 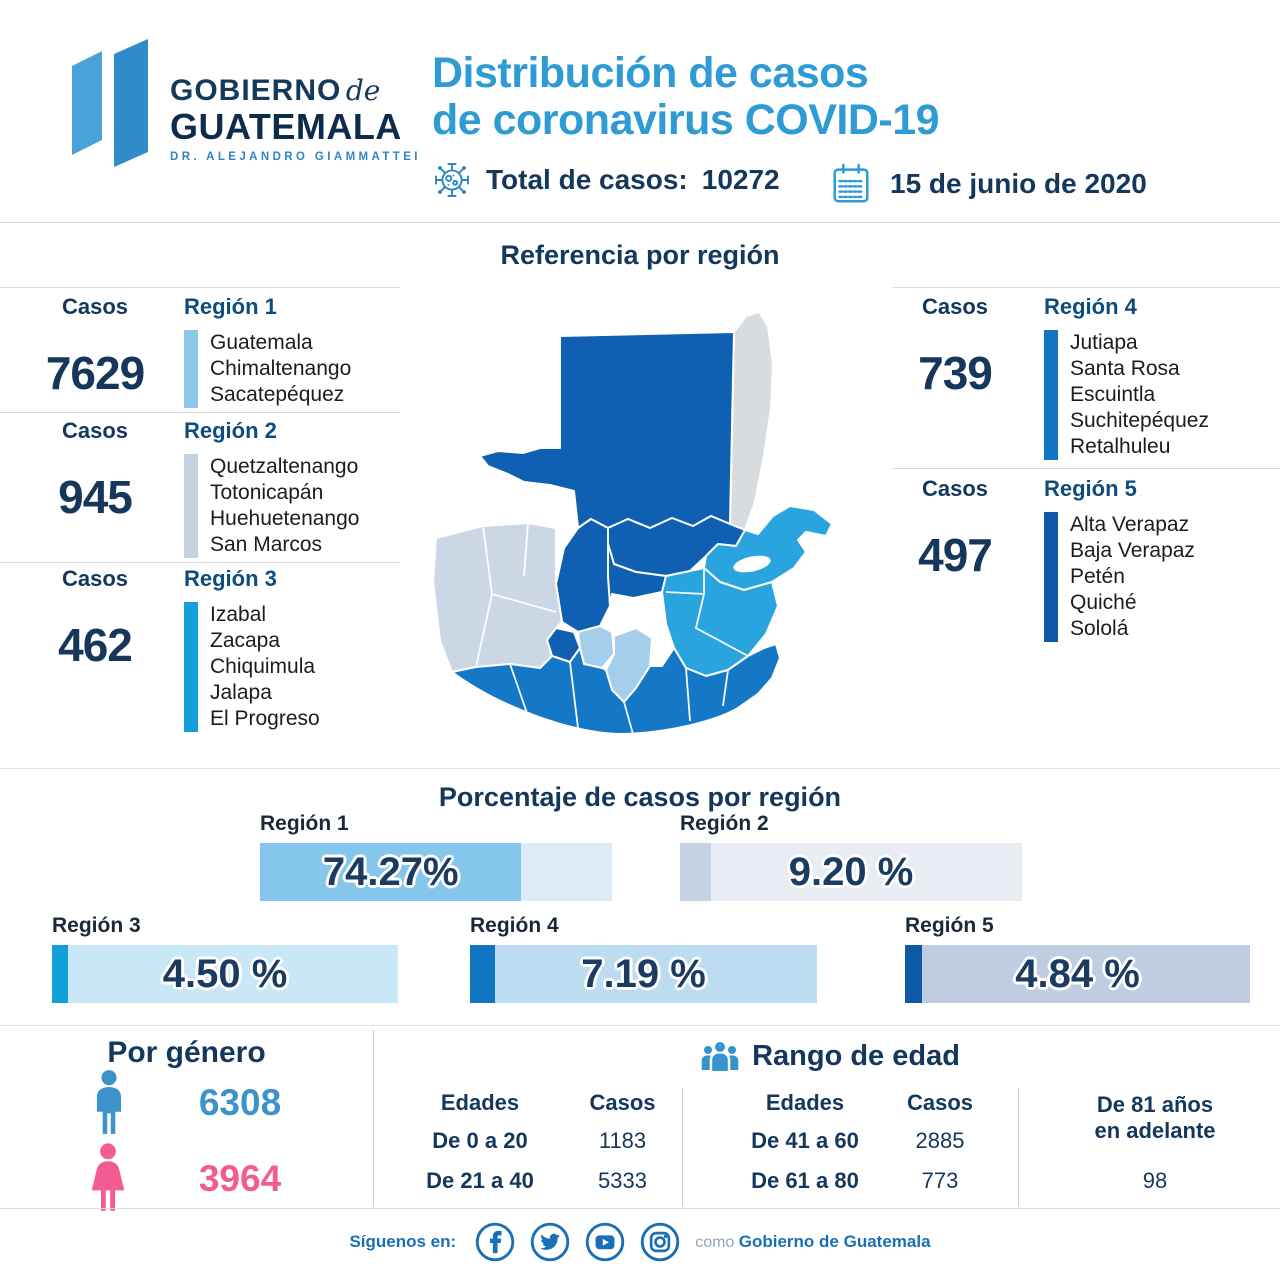 I want to click on department-name: Sacatepéquez, so click(x=277, y=394).